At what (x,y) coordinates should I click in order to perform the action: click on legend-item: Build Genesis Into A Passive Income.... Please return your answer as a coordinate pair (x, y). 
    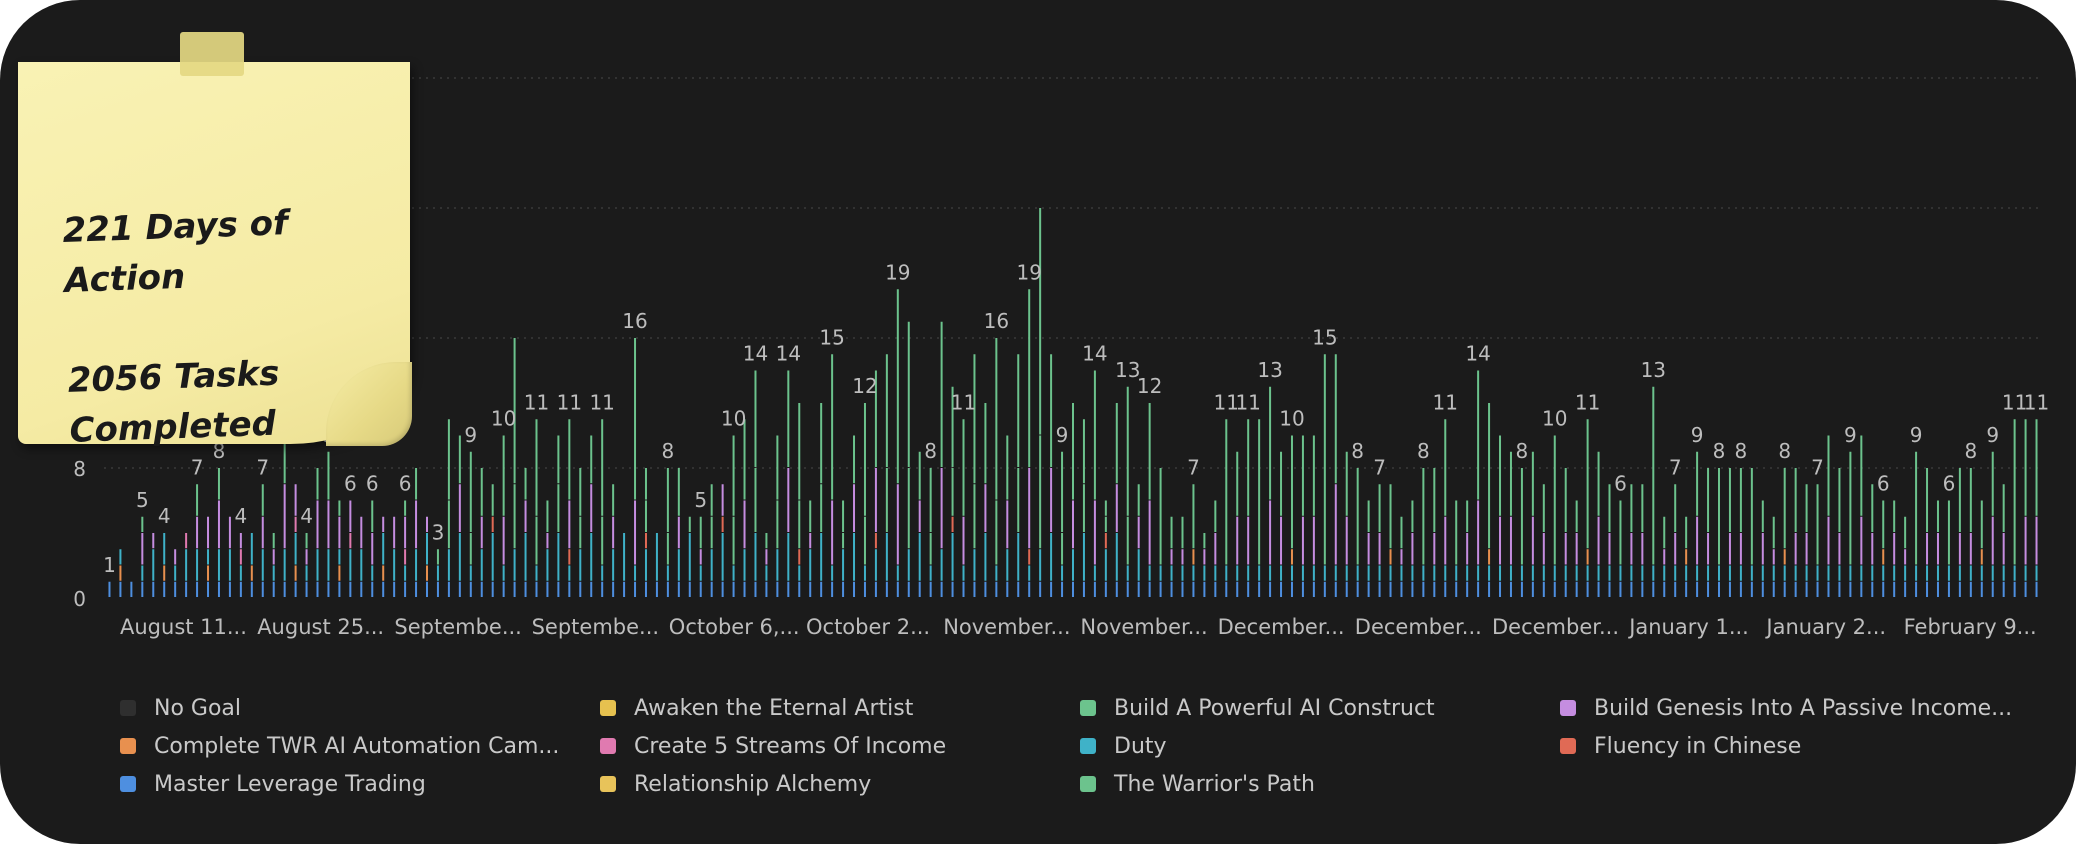
    Looking at the image, I should click on (1786, 708).